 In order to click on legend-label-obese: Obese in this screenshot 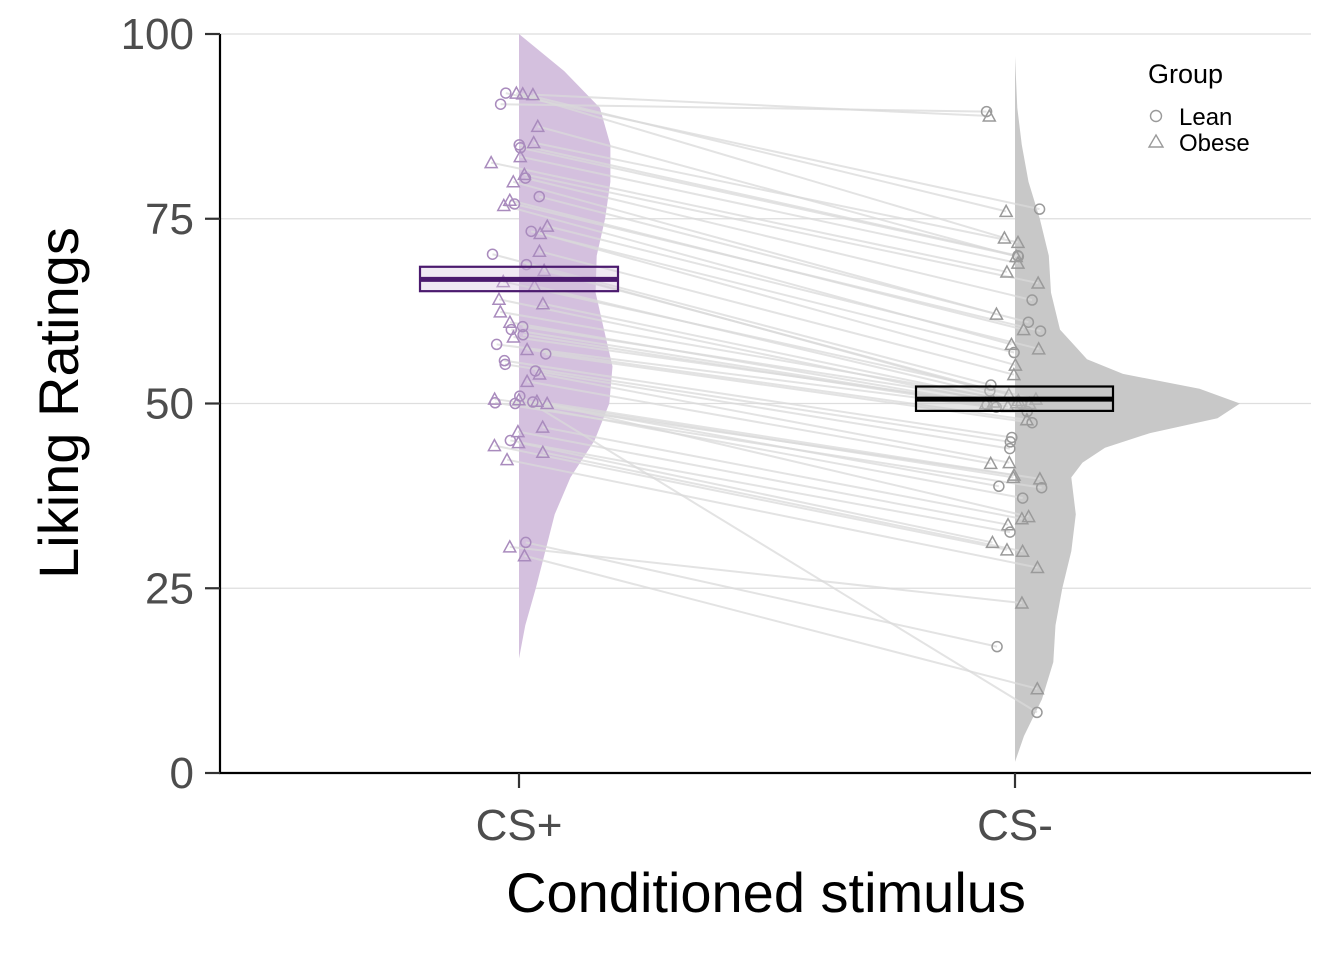, I will do `click(1214, 143)`.